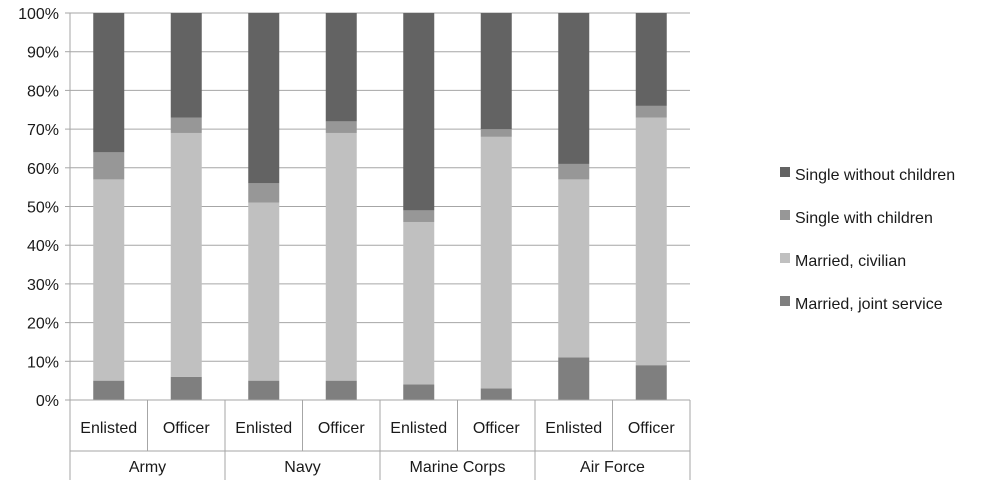 The width and height of the screenshot is (992, 481). What do you see at coordinates (38, 14) in the screenshot?
I see `y-tick-label: 100%` at bounding box center [38, 14].